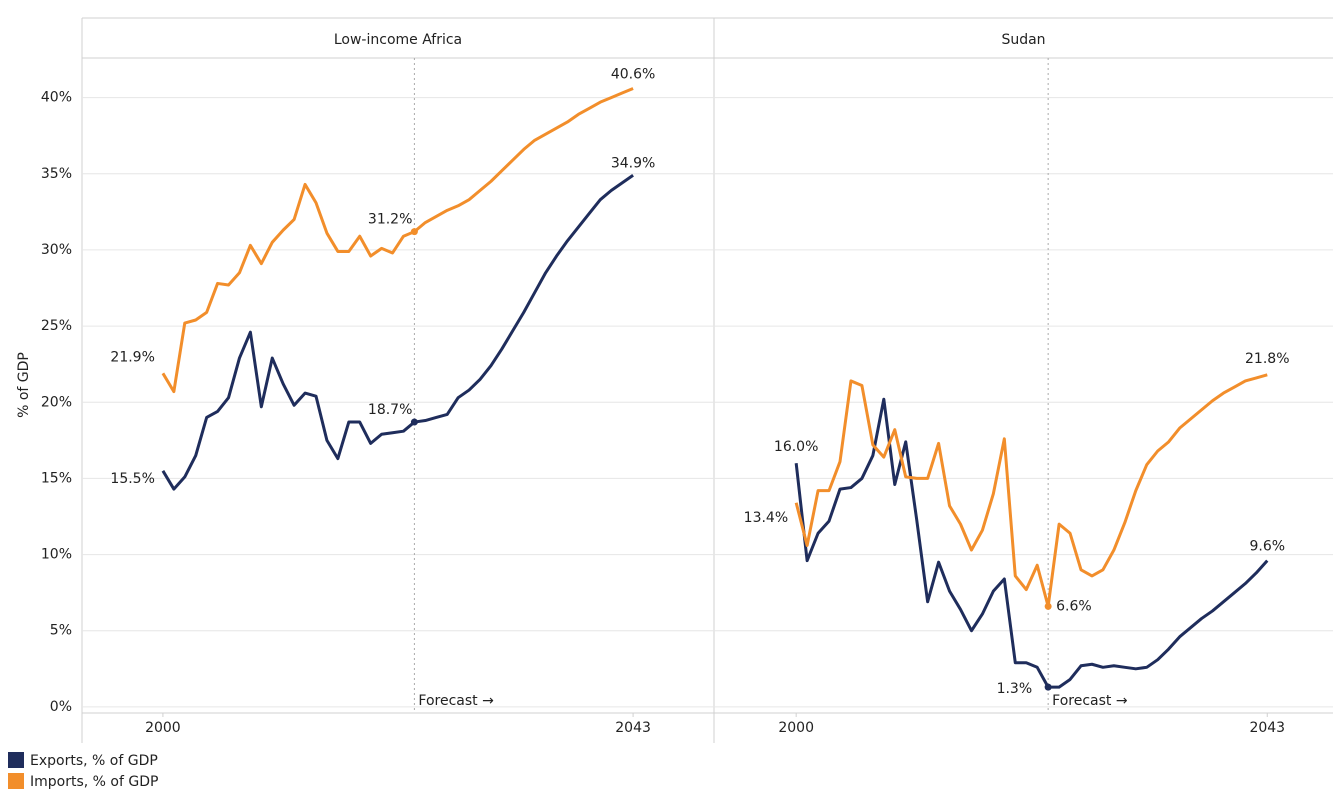 The image size is (1333, 801). Describe the element at coordinates (56, 250) in the screenshot. I see `y-tick-label: 30%` at that location.